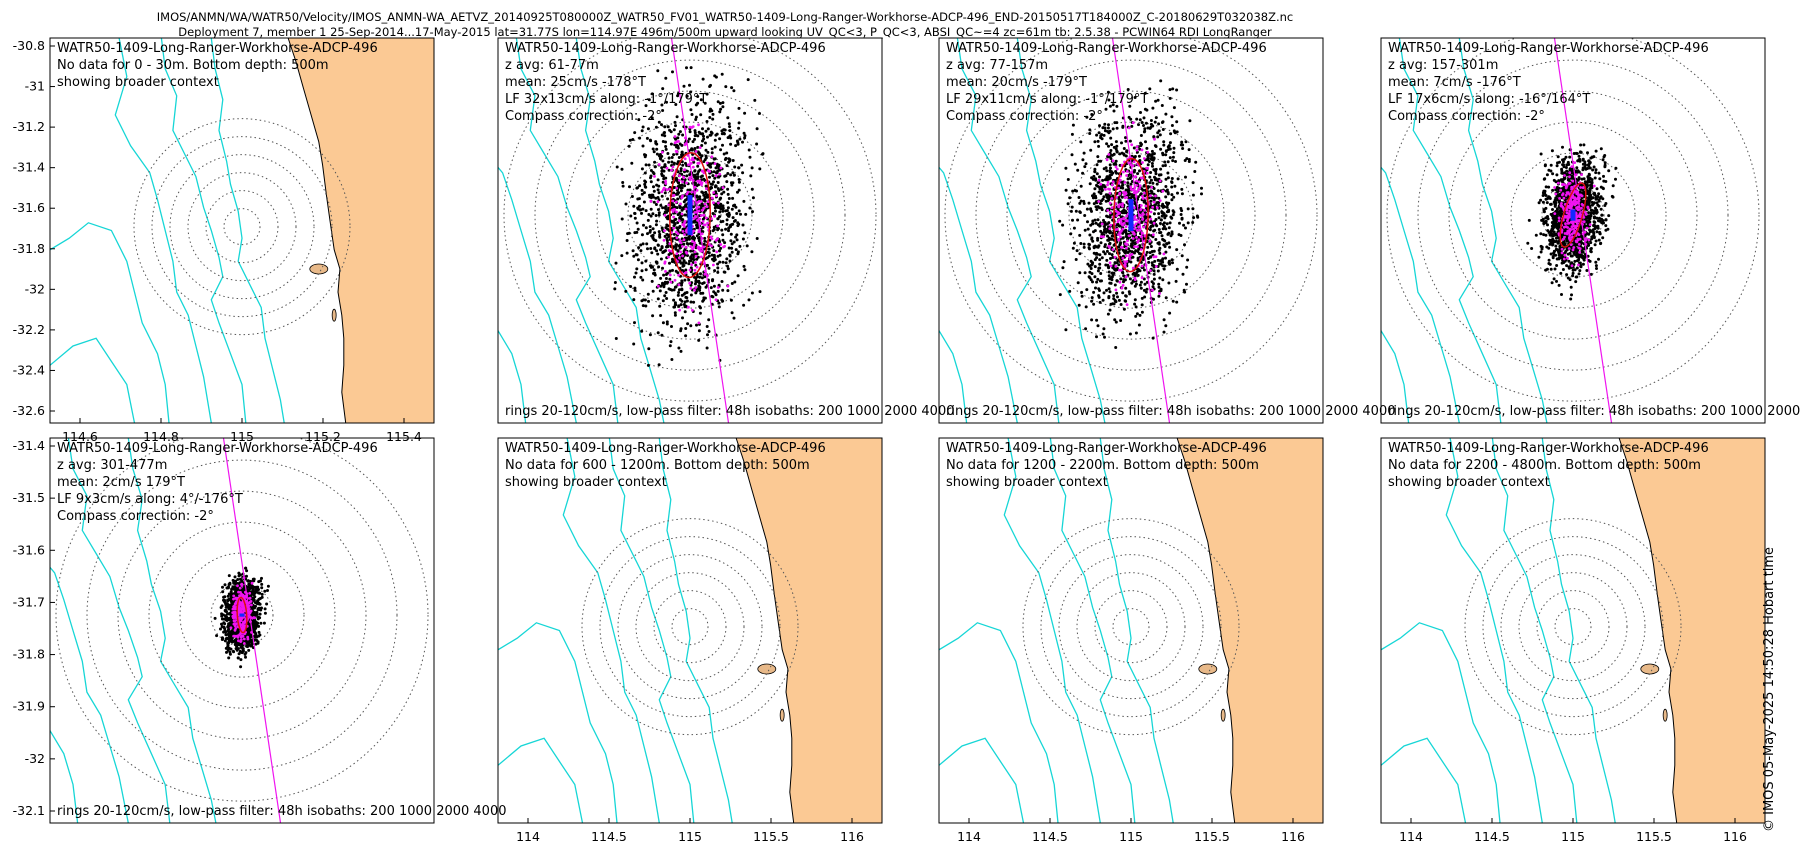  Describe the element at coordinates (1131, 215) in the screenshot. I see `variance-ellipse` at that location.